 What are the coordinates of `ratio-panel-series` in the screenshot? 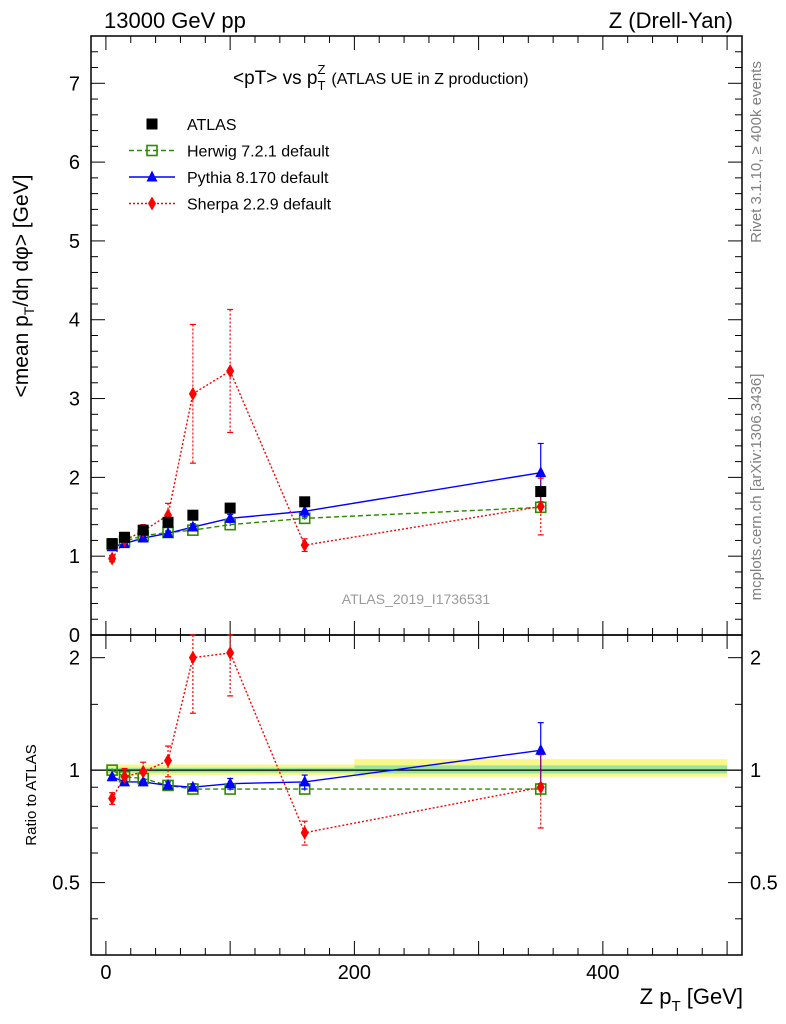 It's located at (326, 740).